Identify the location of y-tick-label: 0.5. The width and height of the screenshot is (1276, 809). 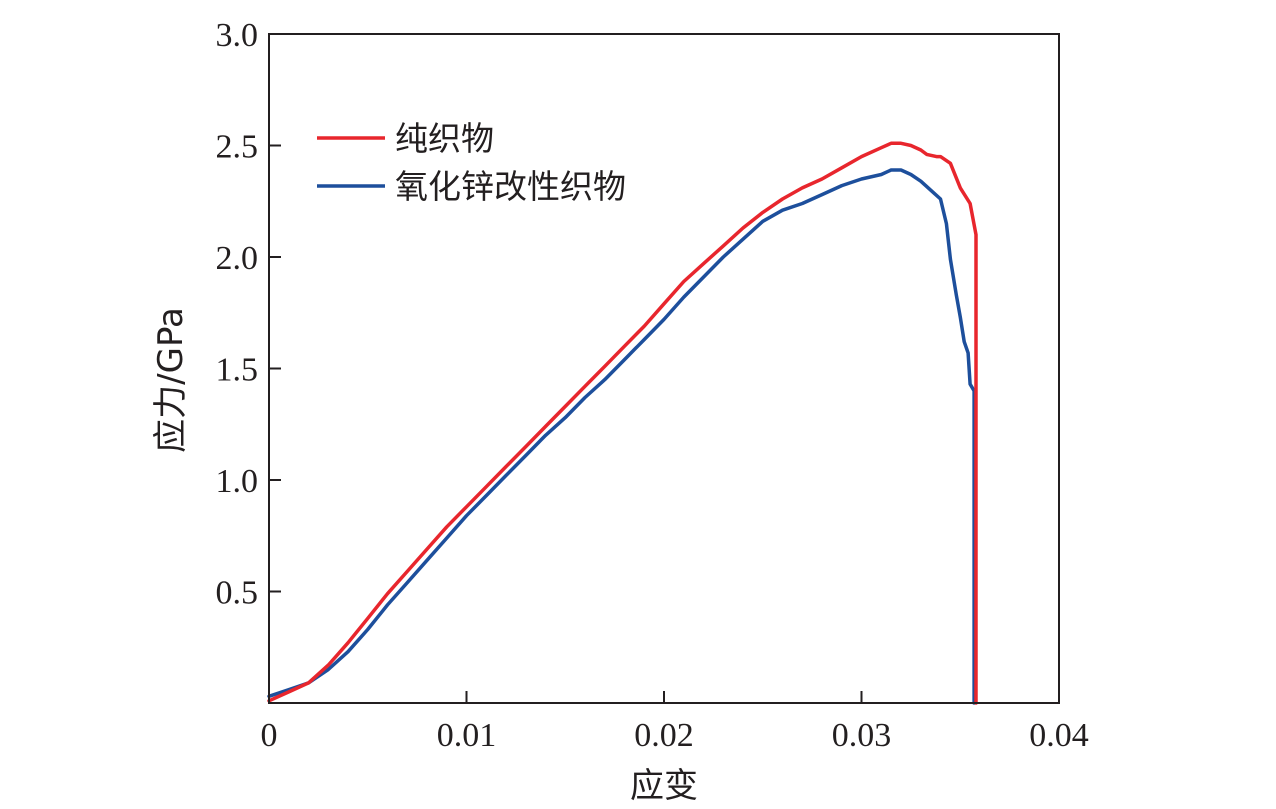
(237, 593).